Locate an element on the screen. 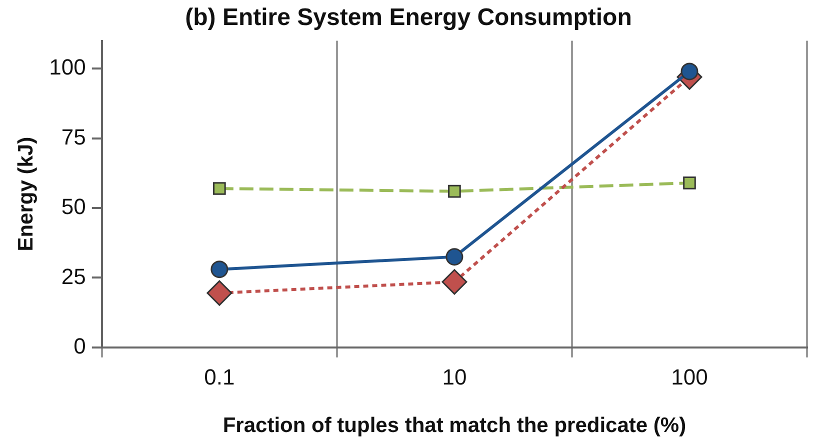 This screenshot has width=827, height=448. y-tick-label: 50 is located at coordinates (73, 207).